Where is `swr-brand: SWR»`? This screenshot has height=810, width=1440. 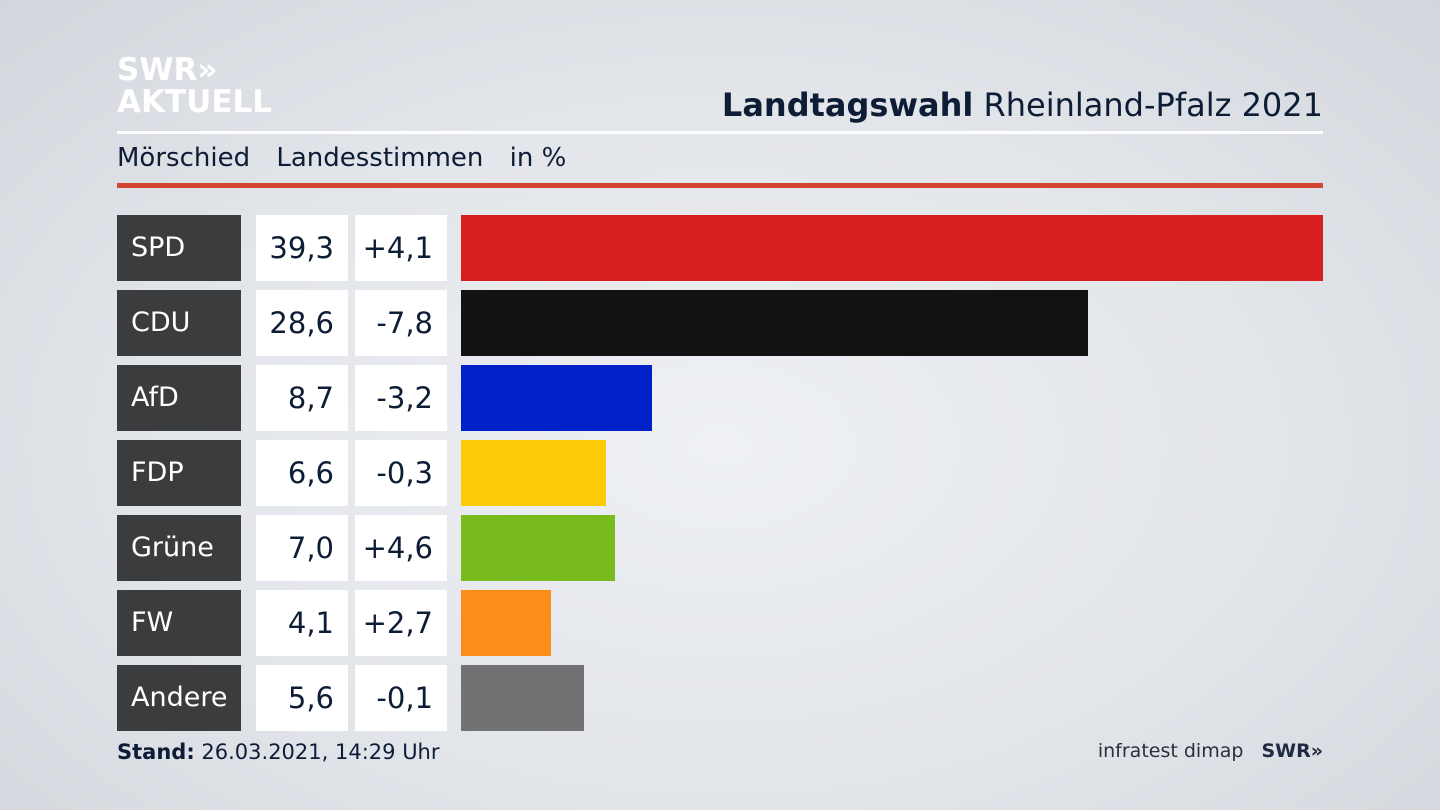 swr-brand: SWR» is located at coordinates (1292, 751).